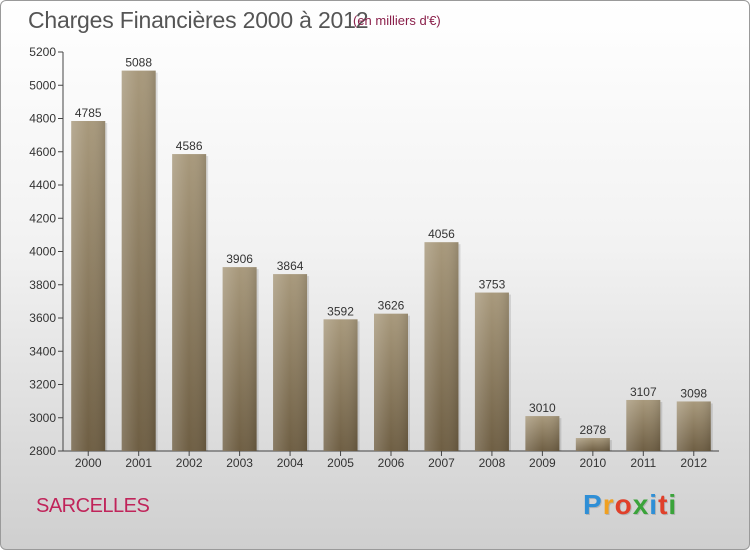 The height and width of the screenshot is (550, 750). Describe the element at coordinates (592, 430) in the screenshot. I see `data-label: 2878` at that location.